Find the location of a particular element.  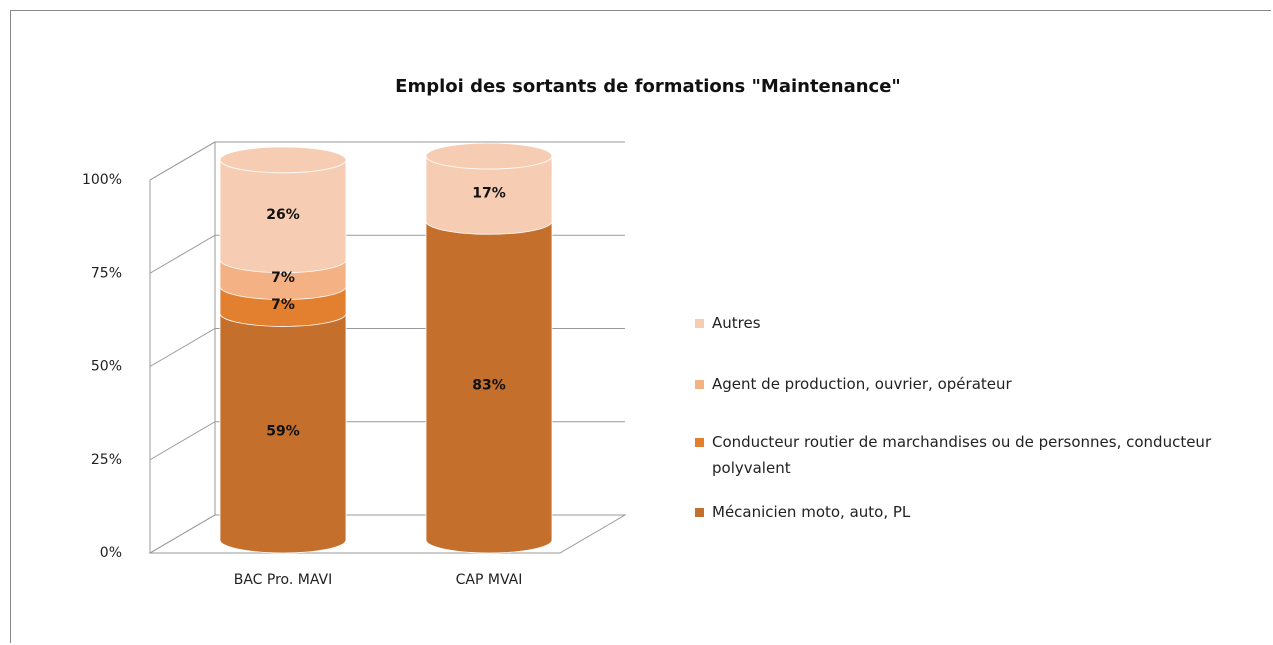

y-tick-label: 100% is located at coordinates (102, 180).